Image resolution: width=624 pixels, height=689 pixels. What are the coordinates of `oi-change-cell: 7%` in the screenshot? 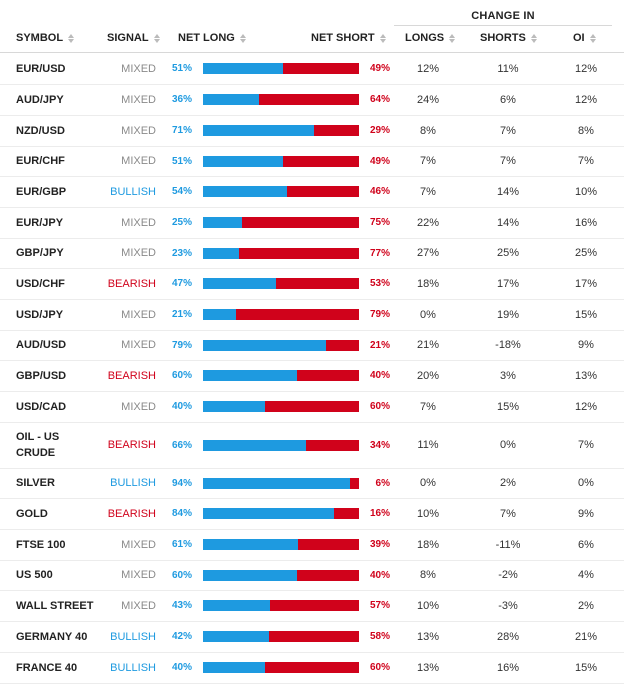 It's located at (586, 161).